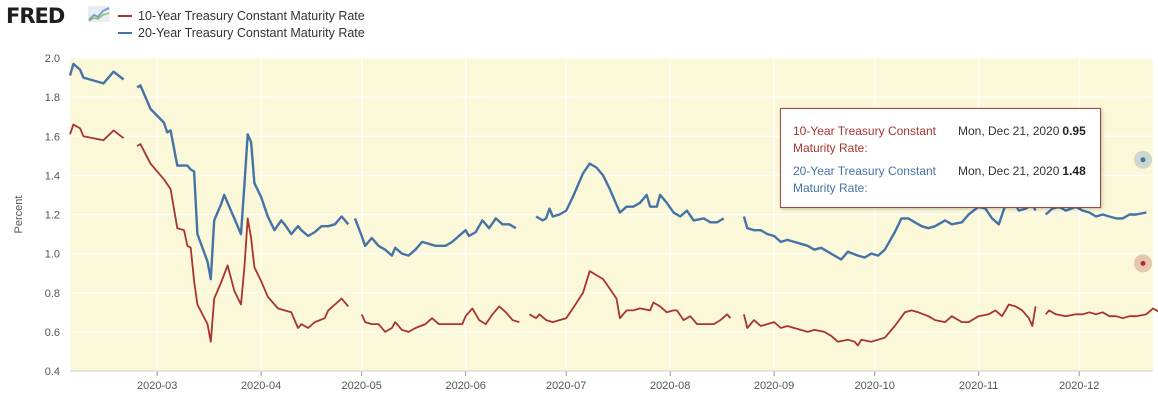  I want to click on y-tick-label: 0.4, so click(52, 372).